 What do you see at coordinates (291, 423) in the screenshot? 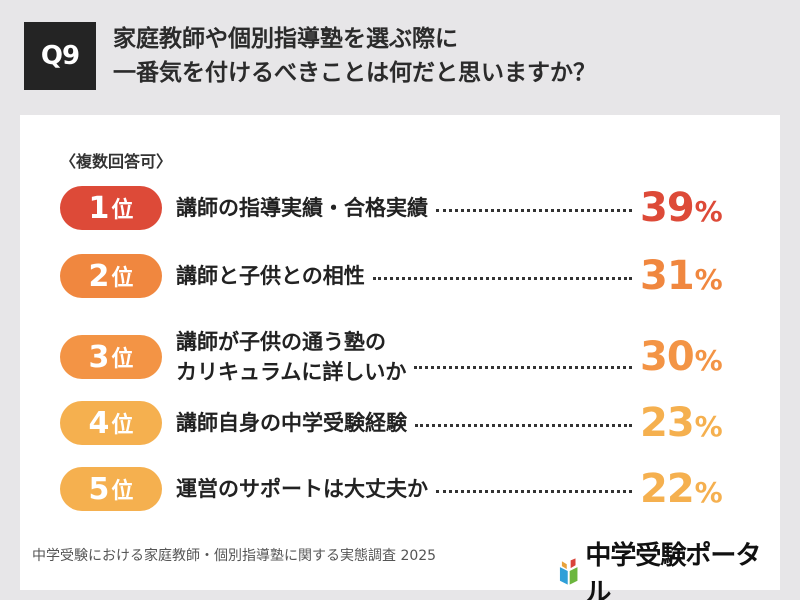
I see `item-label: 講師自身の中学受験経験` at bounding box center [291, 423].